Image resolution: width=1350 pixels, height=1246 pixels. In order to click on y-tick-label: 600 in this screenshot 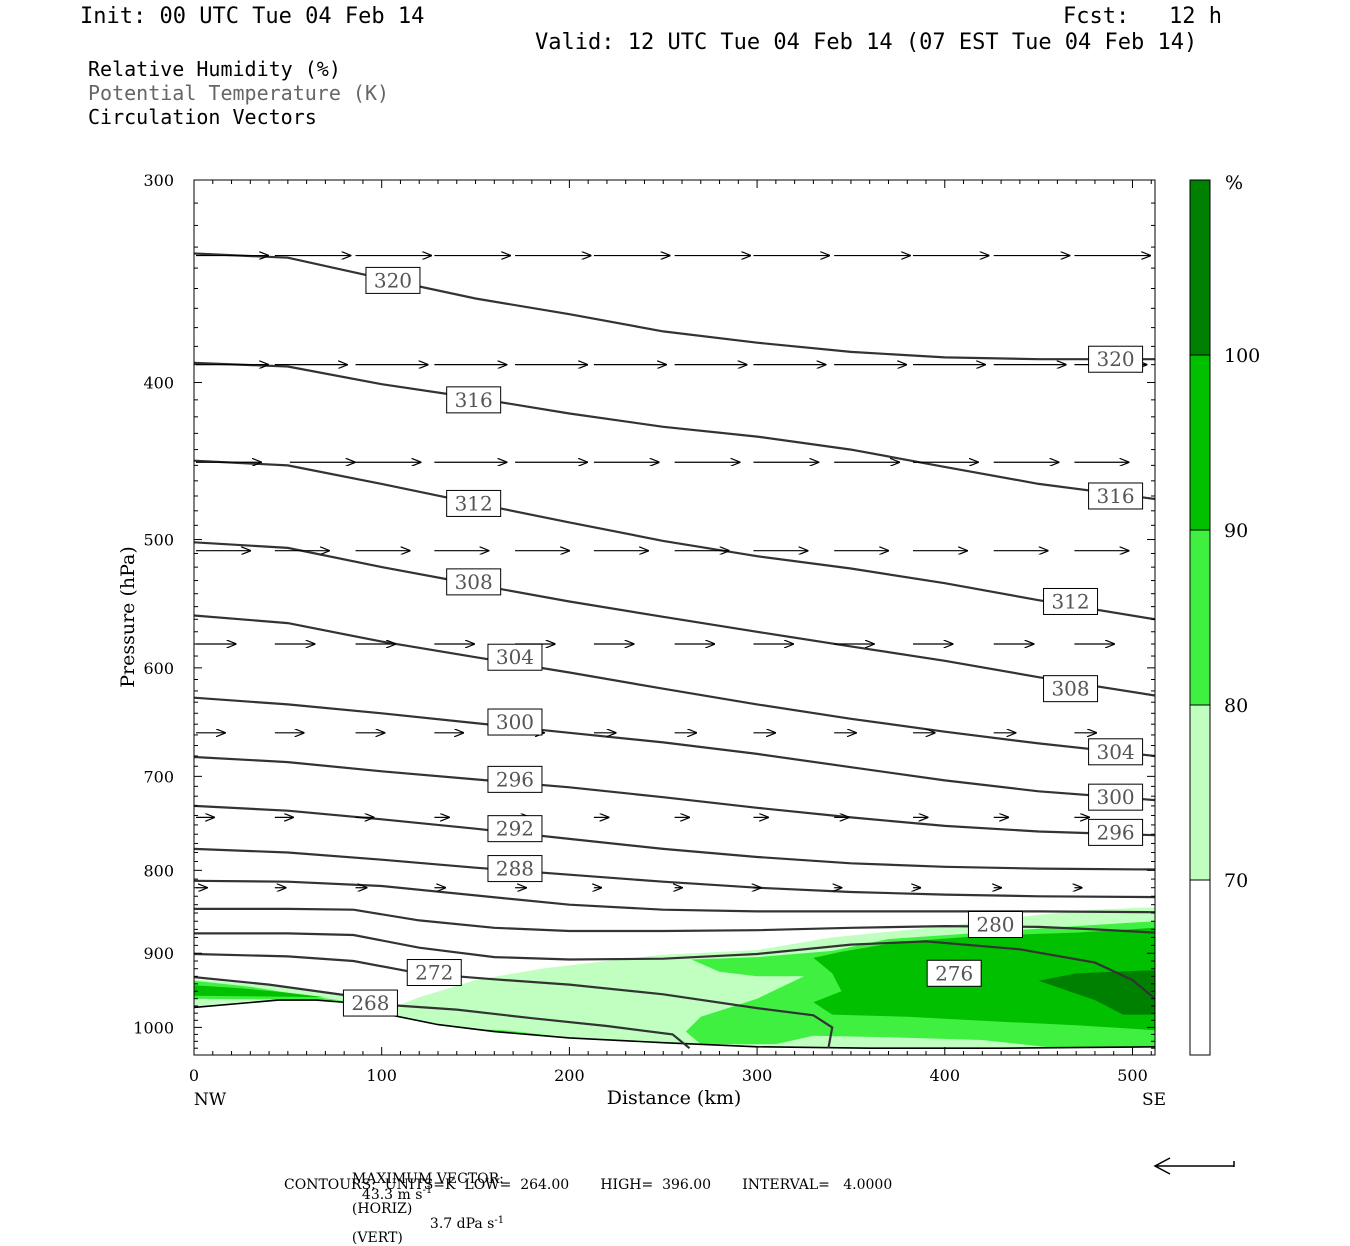, I will do `click(158, 668)`.